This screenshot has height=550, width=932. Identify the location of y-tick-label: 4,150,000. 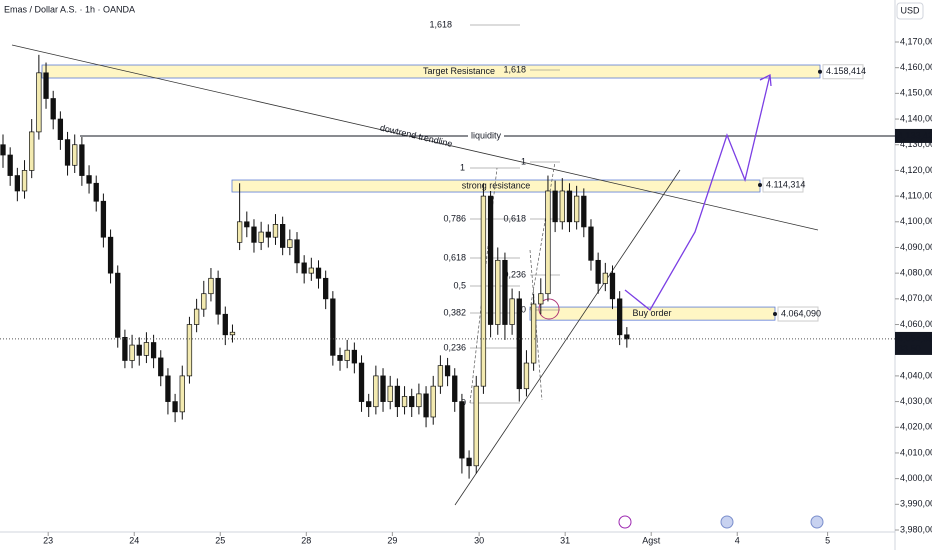
(916, 93).